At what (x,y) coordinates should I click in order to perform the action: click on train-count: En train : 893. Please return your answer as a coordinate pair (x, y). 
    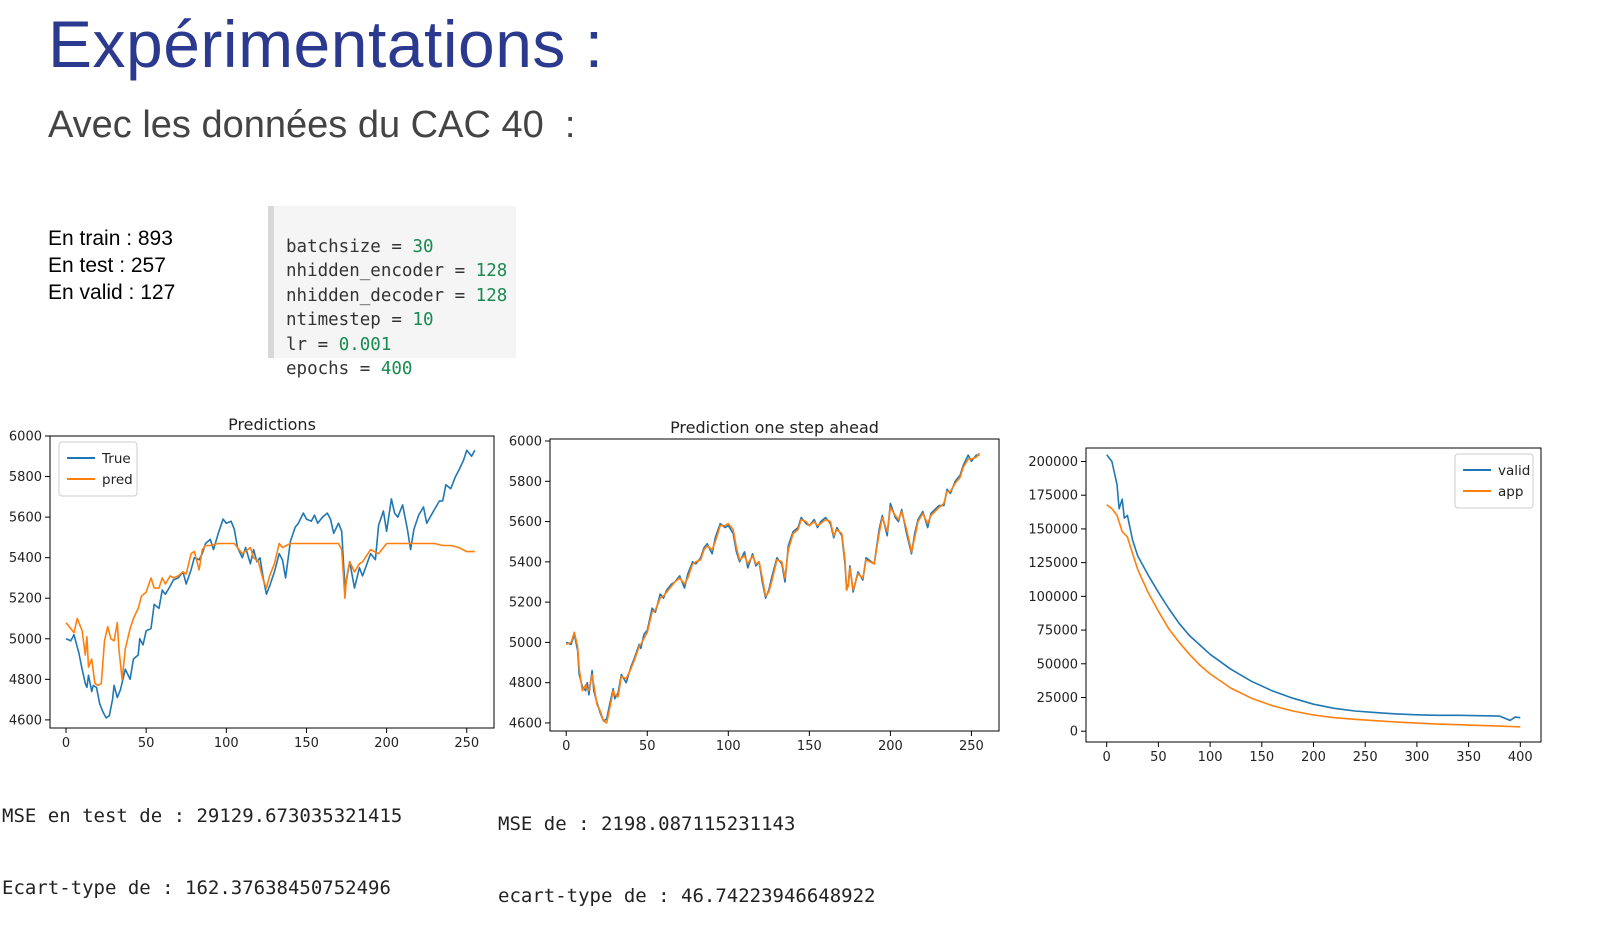
    Looking at the image, I should click on (110, 238).